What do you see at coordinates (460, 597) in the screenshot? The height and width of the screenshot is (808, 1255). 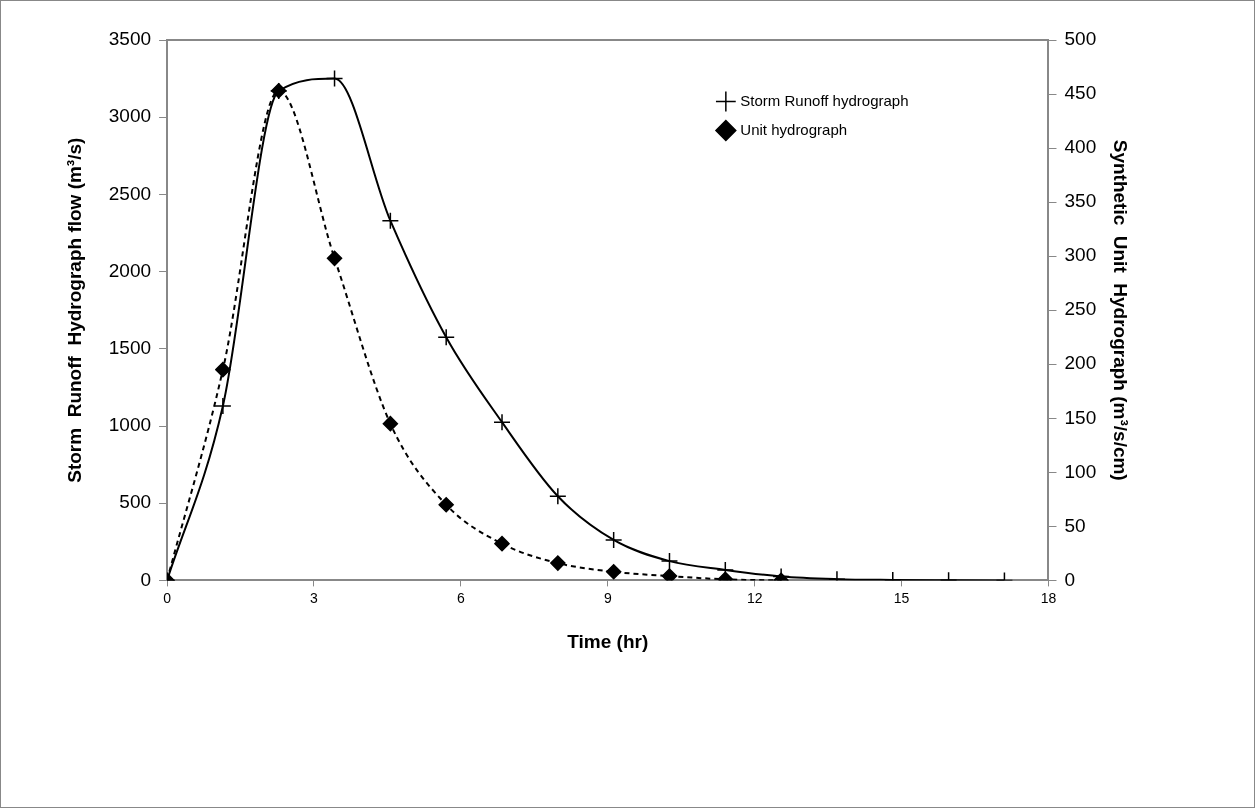 I see `x-tick-label: 6` at bounding box center [460, 597].